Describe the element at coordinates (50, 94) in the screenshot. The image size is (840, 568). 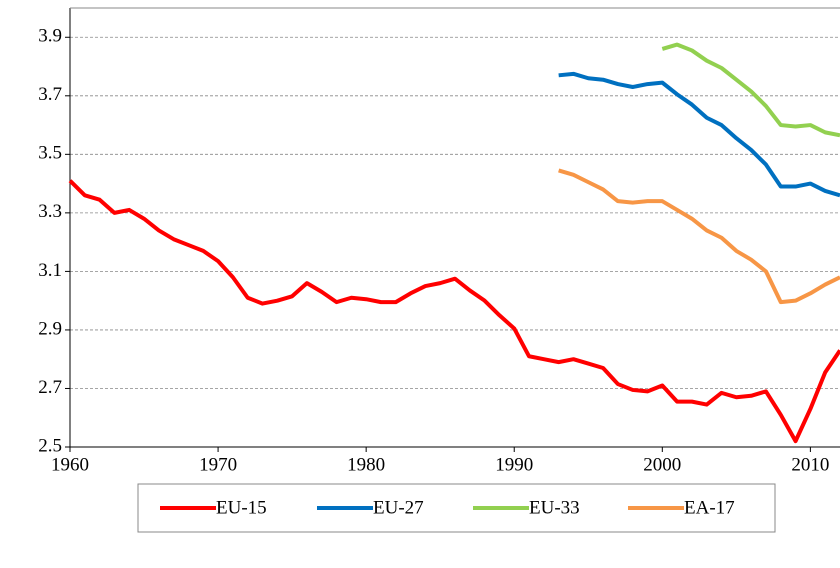
I see `y-tick-label: 3.7` at that location.